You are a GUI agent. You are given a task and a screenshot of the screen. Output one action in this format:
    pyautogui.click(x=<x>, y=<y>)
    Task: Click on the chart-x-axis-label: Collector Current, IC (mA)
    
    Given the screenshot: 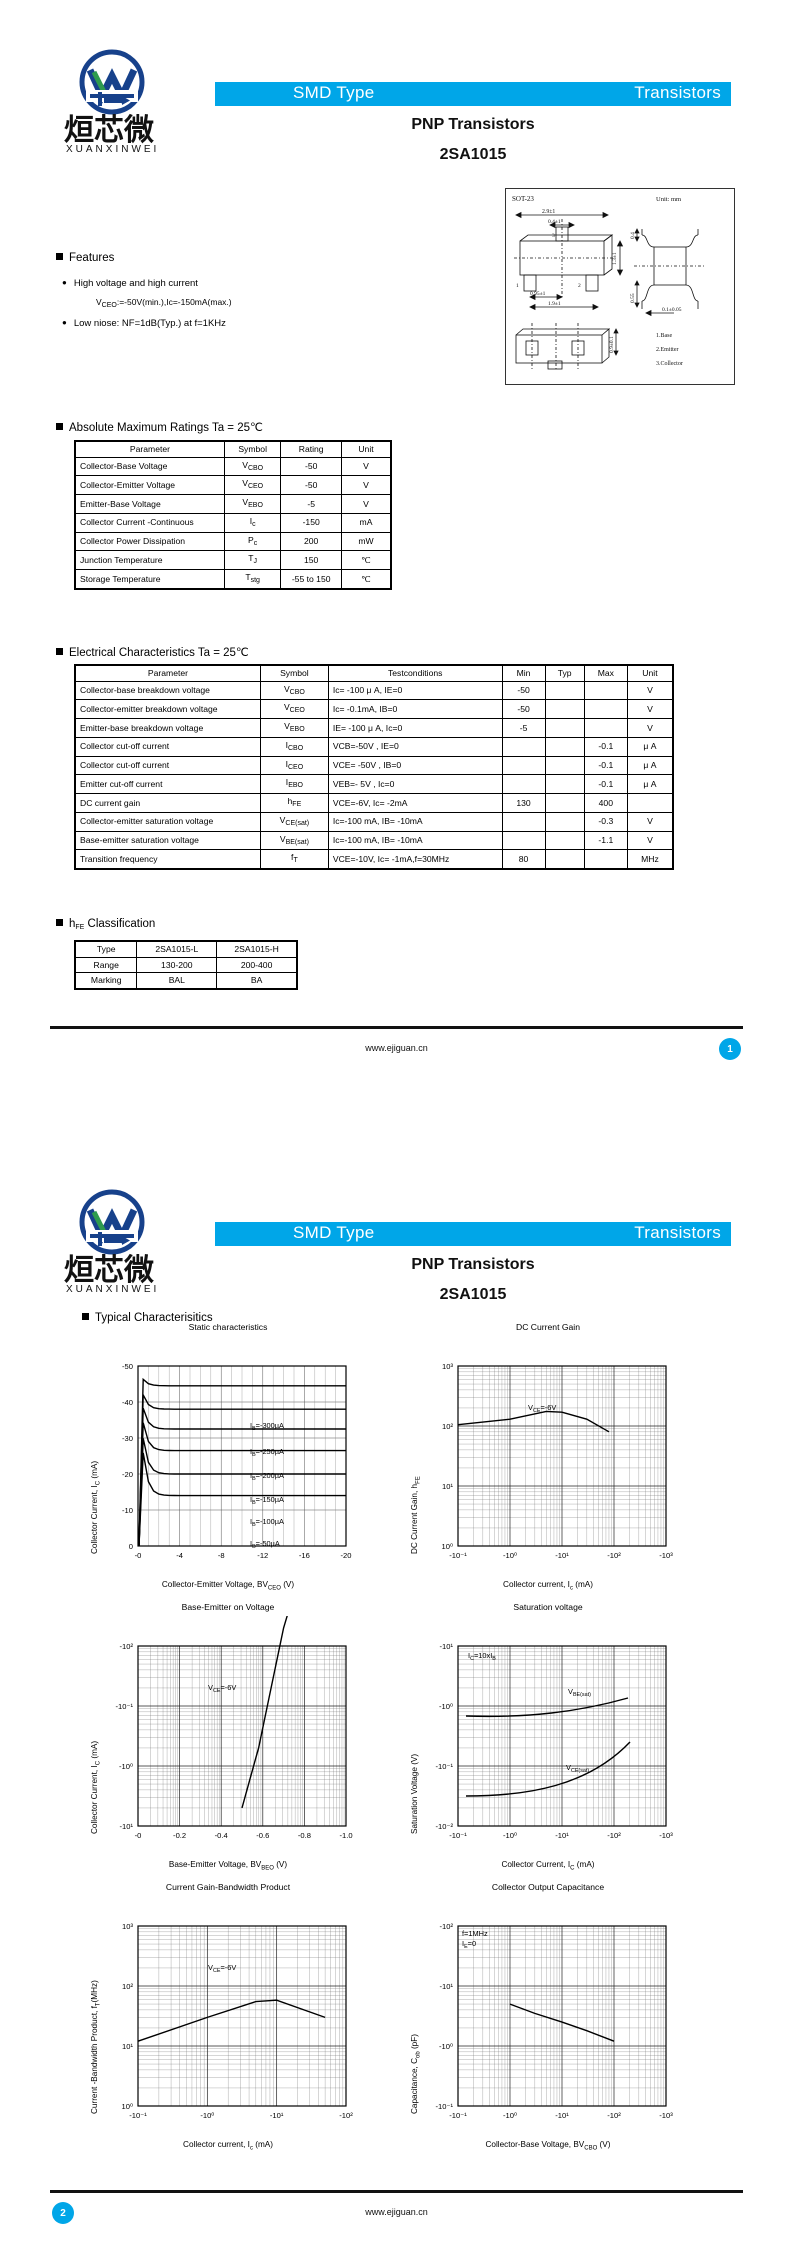 What is the action you would take?
    pyautogui.click(x=548, y=1866)
    